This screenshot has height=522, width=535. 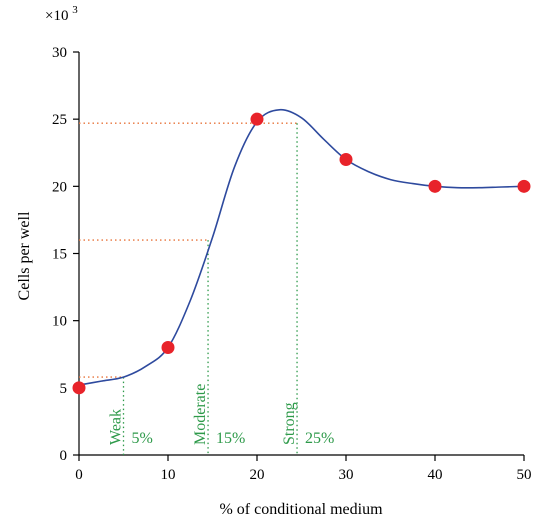 I want to click on annotation-percent: 15%, so click(x=230, y=438).